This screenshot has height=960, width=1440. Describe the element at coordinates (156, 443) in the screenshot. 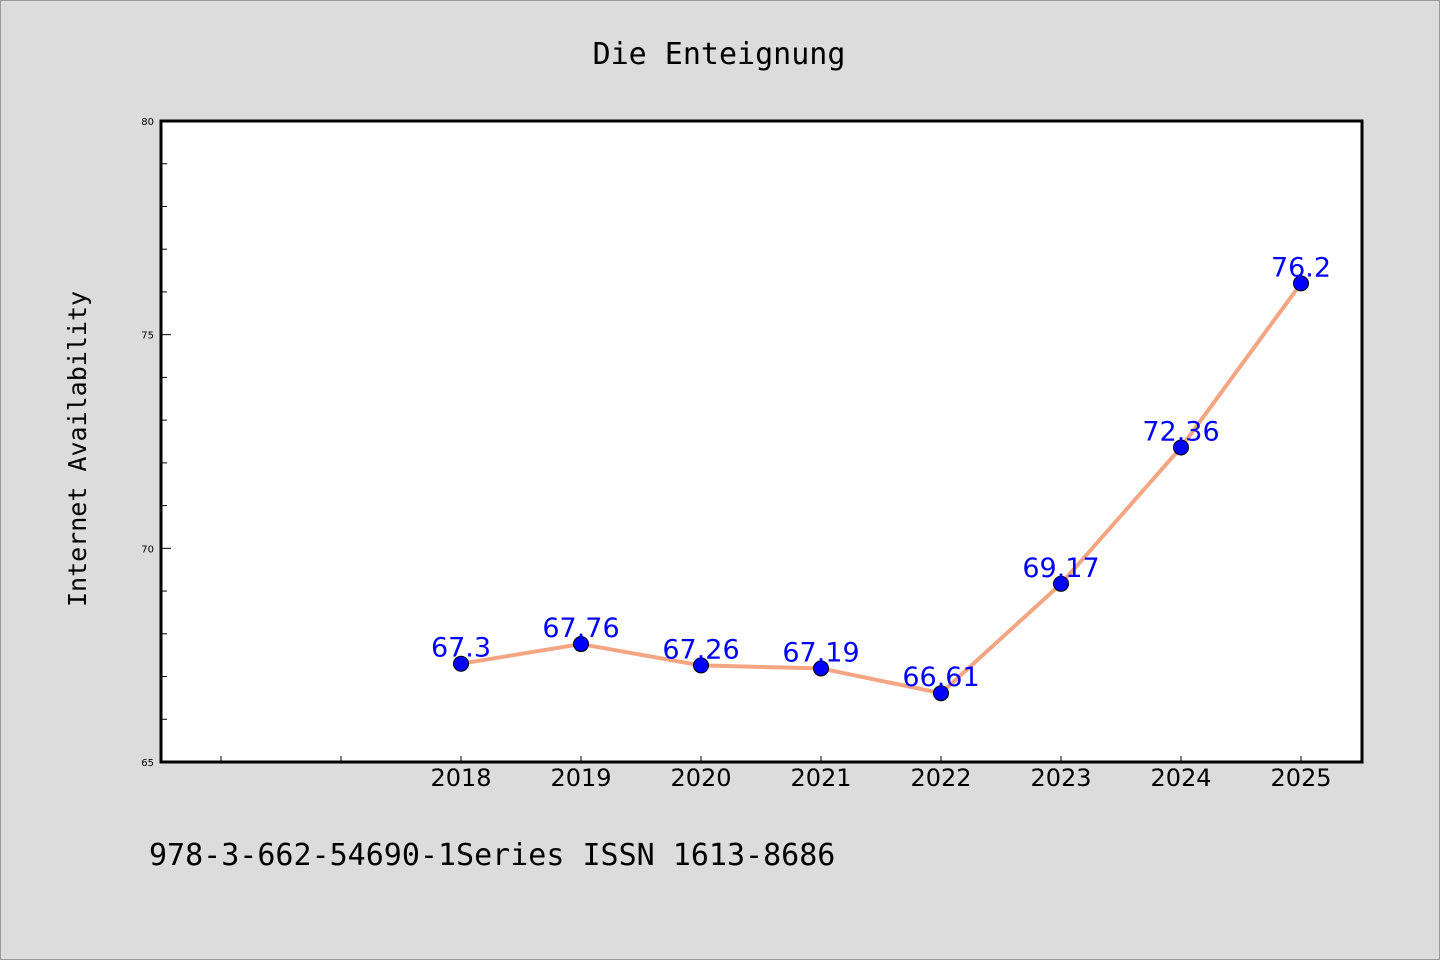

I see `y-axis: 65 70 75 80` at that location.